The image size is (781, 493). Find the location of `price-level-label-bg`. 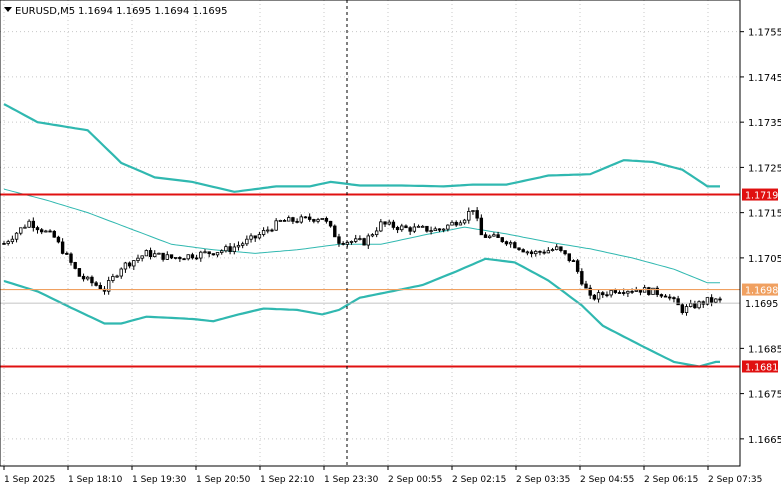

price-level-label-bg is located at coordinates (760, 289).